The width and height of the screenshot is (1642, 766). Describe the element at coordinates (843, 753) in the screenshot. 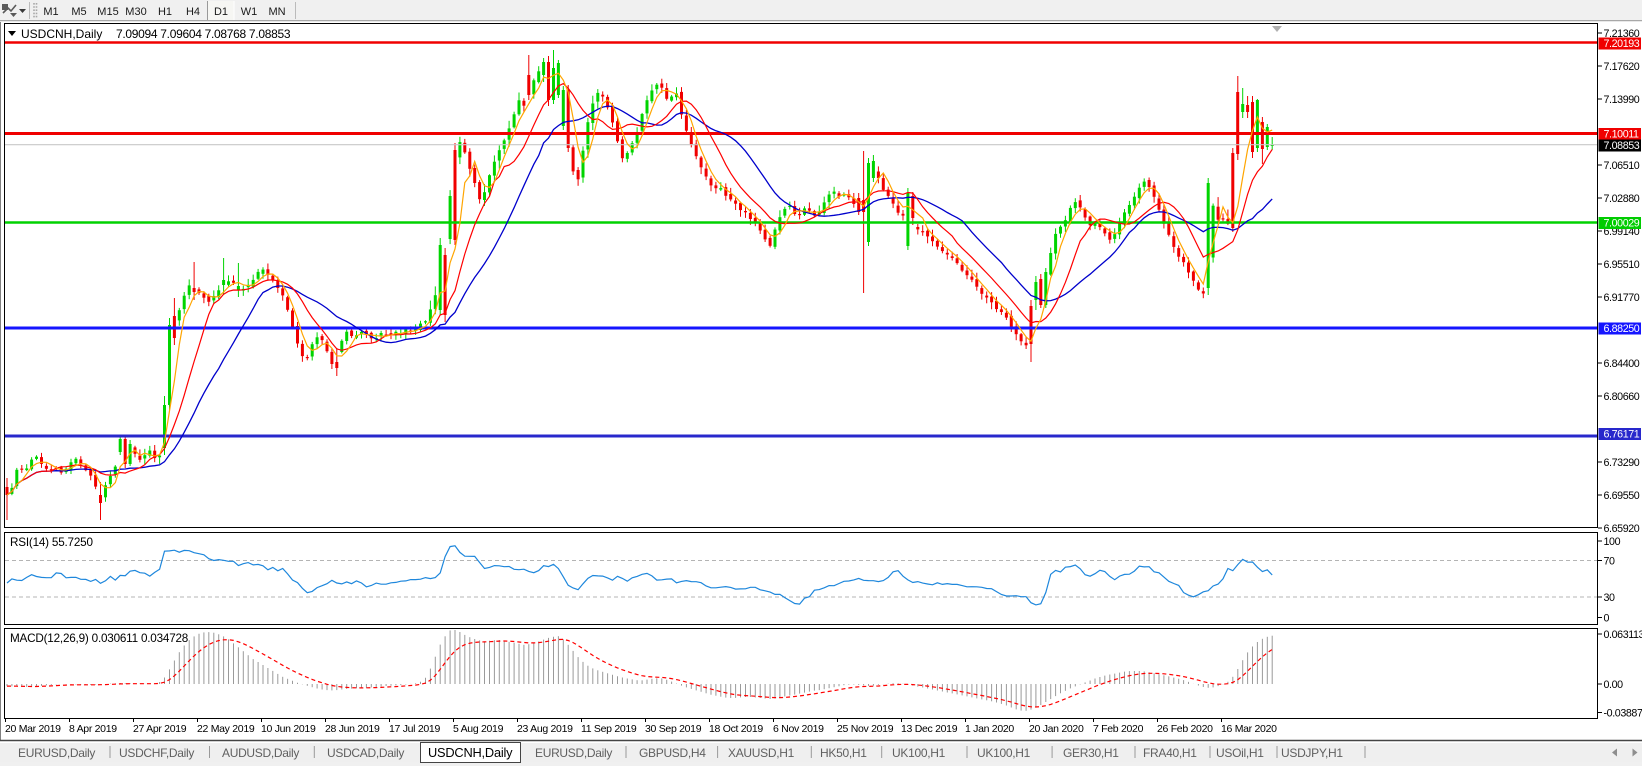

I see `svg-text: HK50,H1` at that location.